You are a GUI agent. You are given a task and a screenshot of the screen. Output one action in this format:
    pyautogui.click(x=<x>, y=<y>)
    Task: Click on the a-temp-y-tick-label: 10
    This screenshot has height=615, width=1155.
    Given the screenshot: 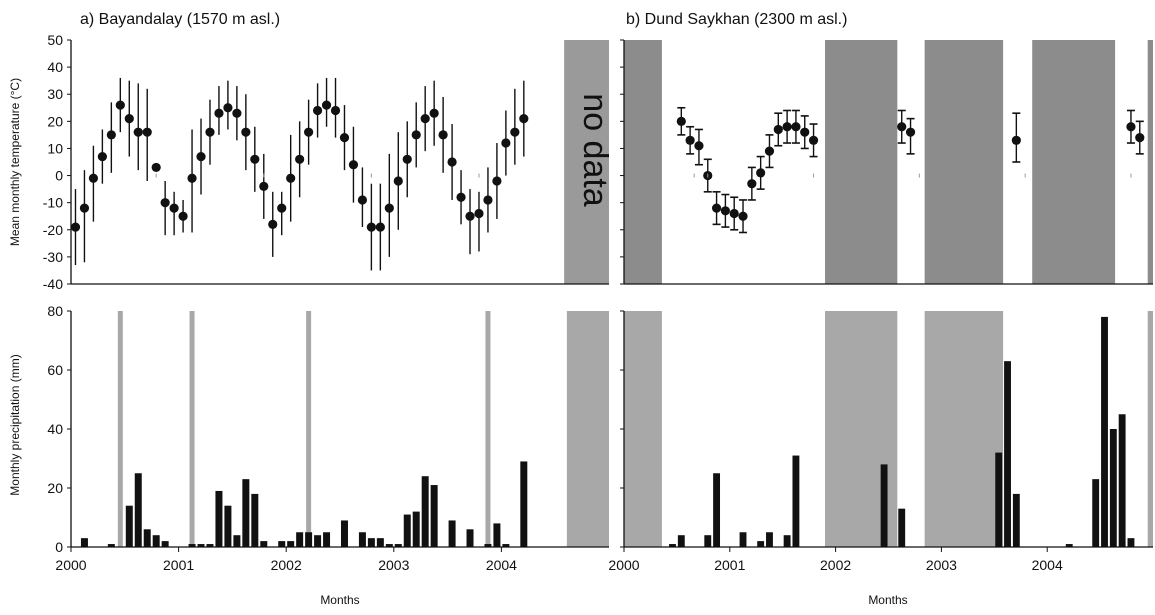 What is the action you would take?
    pyautogui.click(x=55, y=148)
    